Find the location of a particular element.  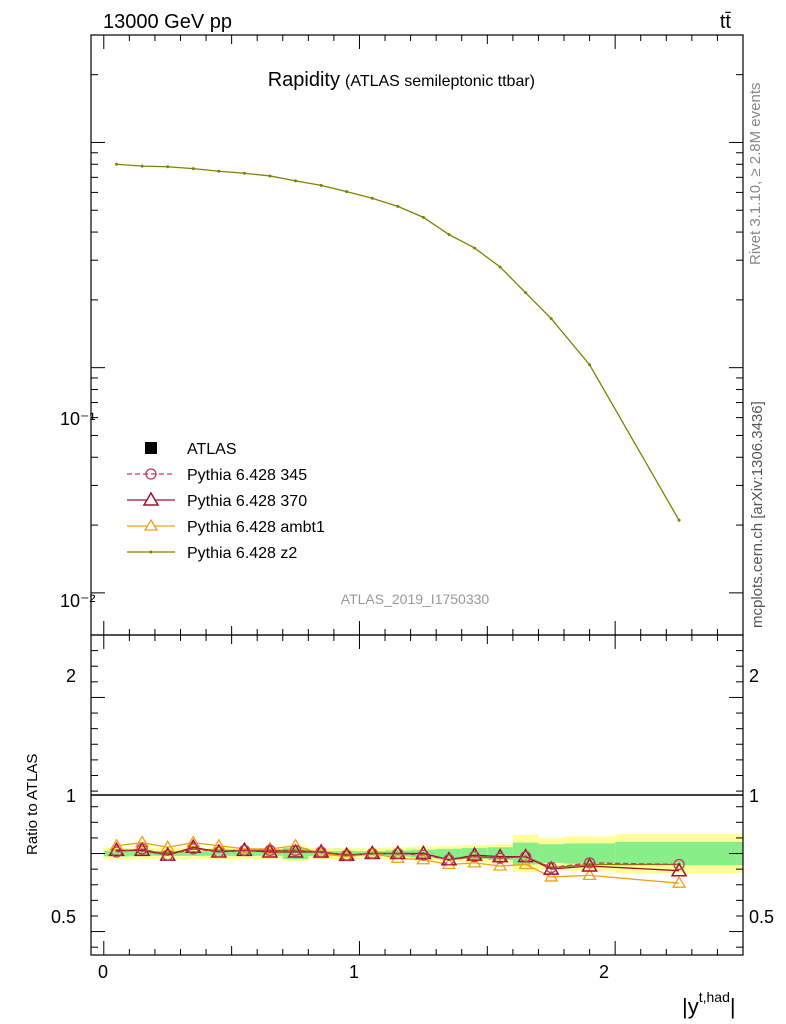

legend-marker-ambt1 is located at coordinates (151, 524).